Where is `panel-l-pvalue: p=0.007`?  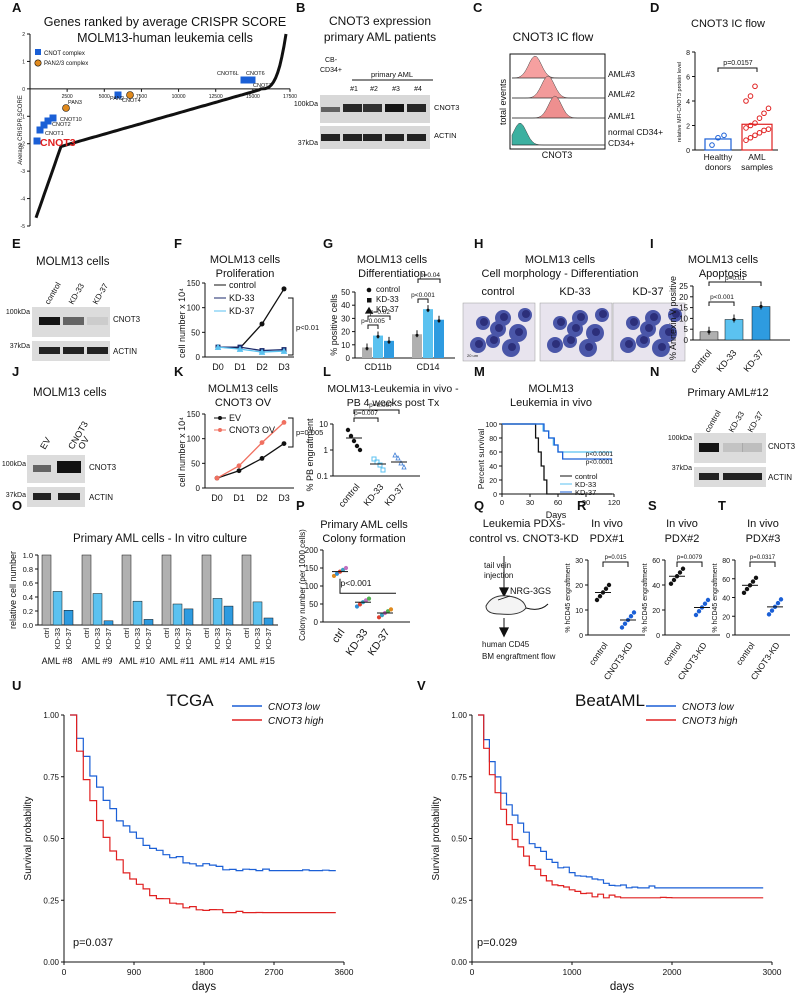 panel-l-pvalue: p=0.007 is located at coordinates (366, 413).